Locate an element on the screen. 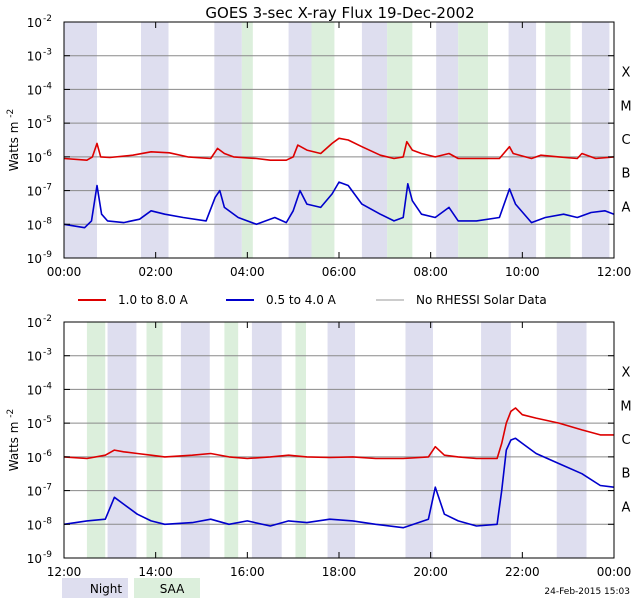 The height and width of the screenshot is (600, 640). night-saa-legend: Night SAA is located at coordinates (131, 588).